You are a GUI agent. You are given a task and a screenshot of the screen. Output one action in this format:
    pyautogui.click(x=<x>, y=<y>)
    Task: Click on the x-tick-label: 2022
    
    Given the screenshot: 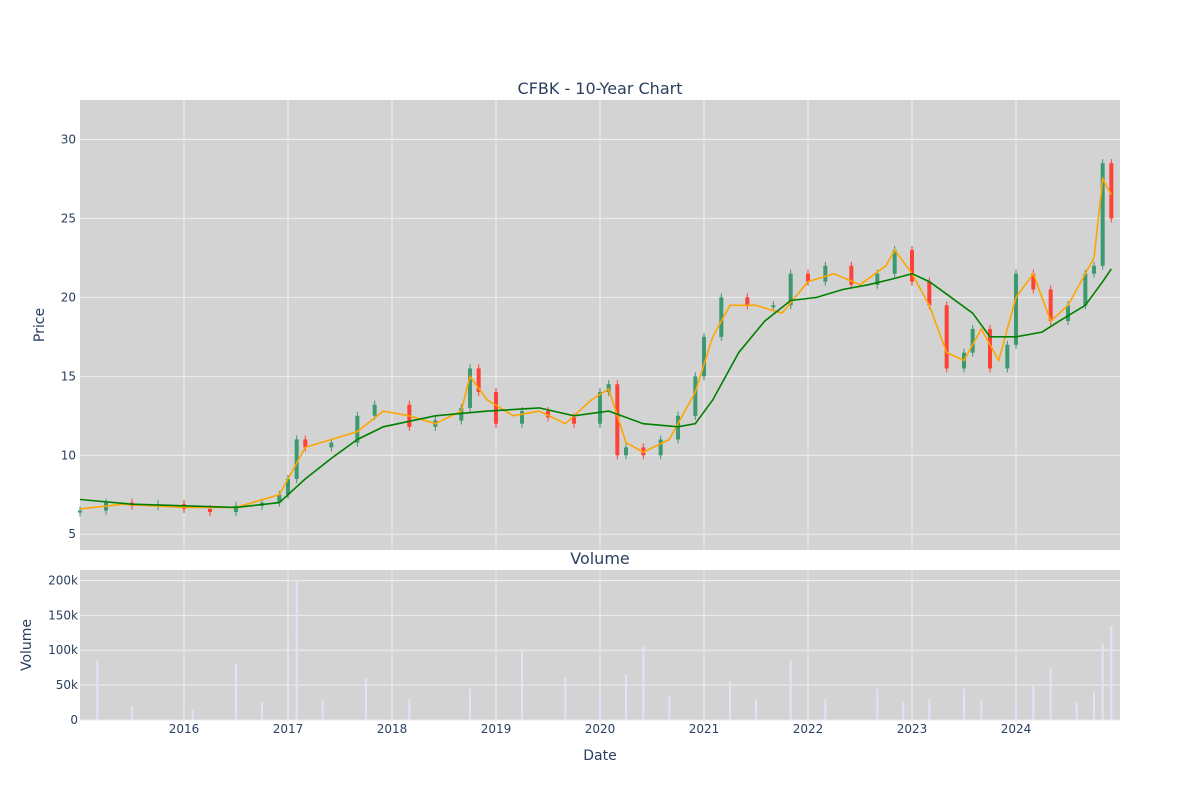 What is the action you would take?
    pyautogui.click(x=808, y=729)
    